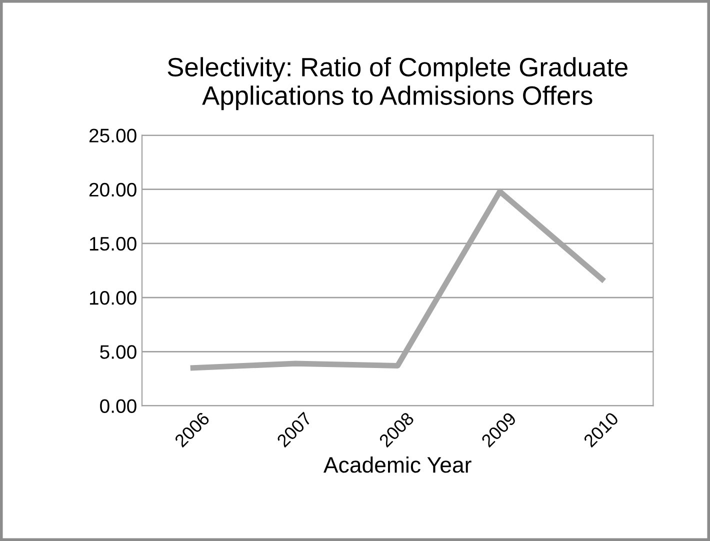  Describe the element at coordinates (112, 189) in the screenshot. I see `y-tick-label: 20.00` at that location.